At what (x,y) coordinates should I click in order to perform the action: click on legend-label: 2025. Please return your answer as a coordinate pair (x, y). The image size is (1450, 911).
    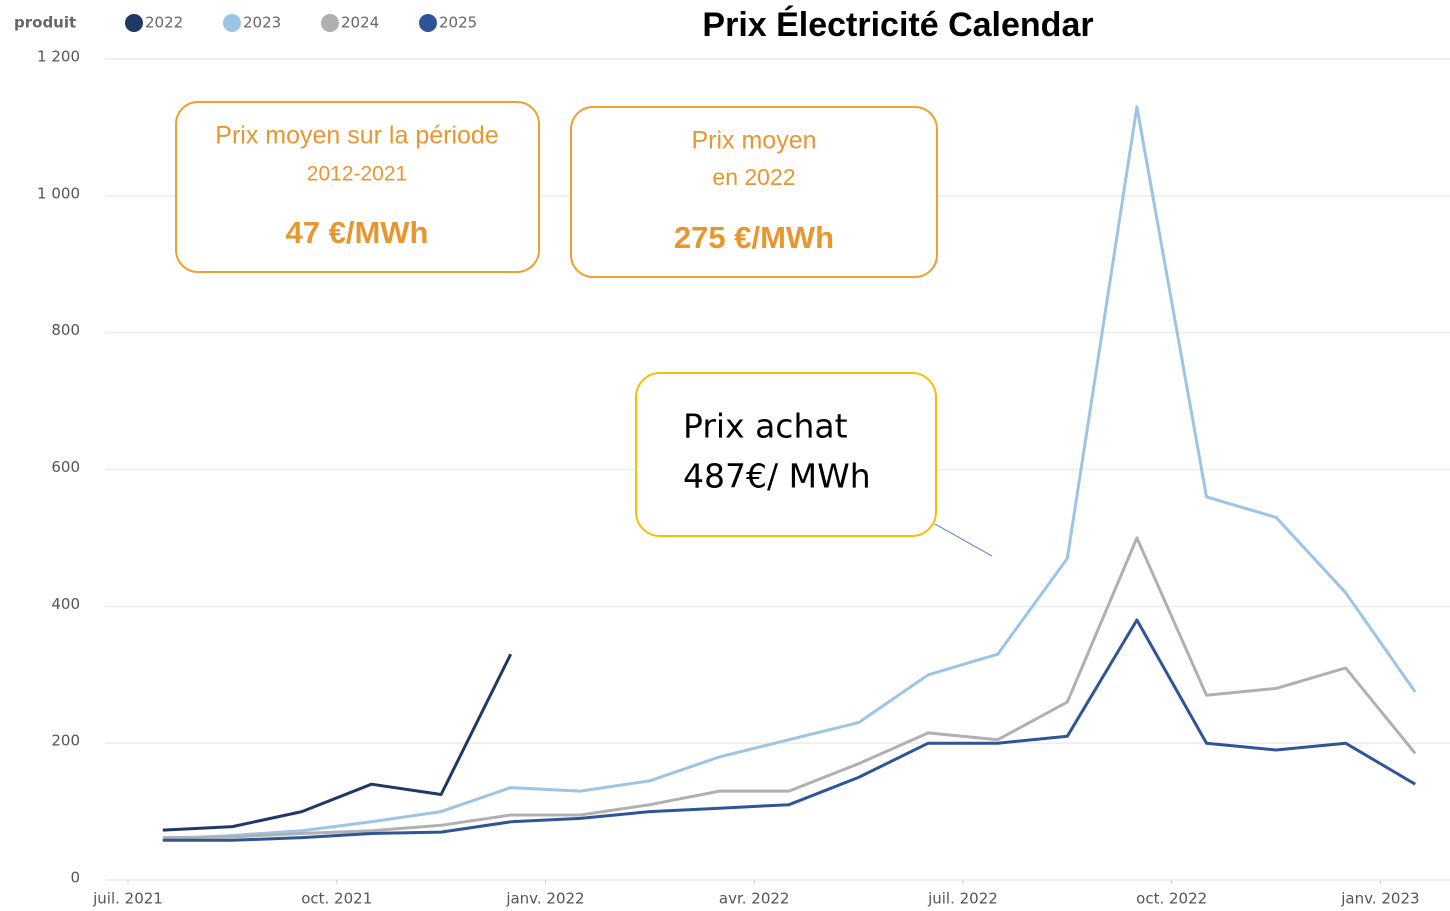
    Looking at the image, I should click on (458, 23).